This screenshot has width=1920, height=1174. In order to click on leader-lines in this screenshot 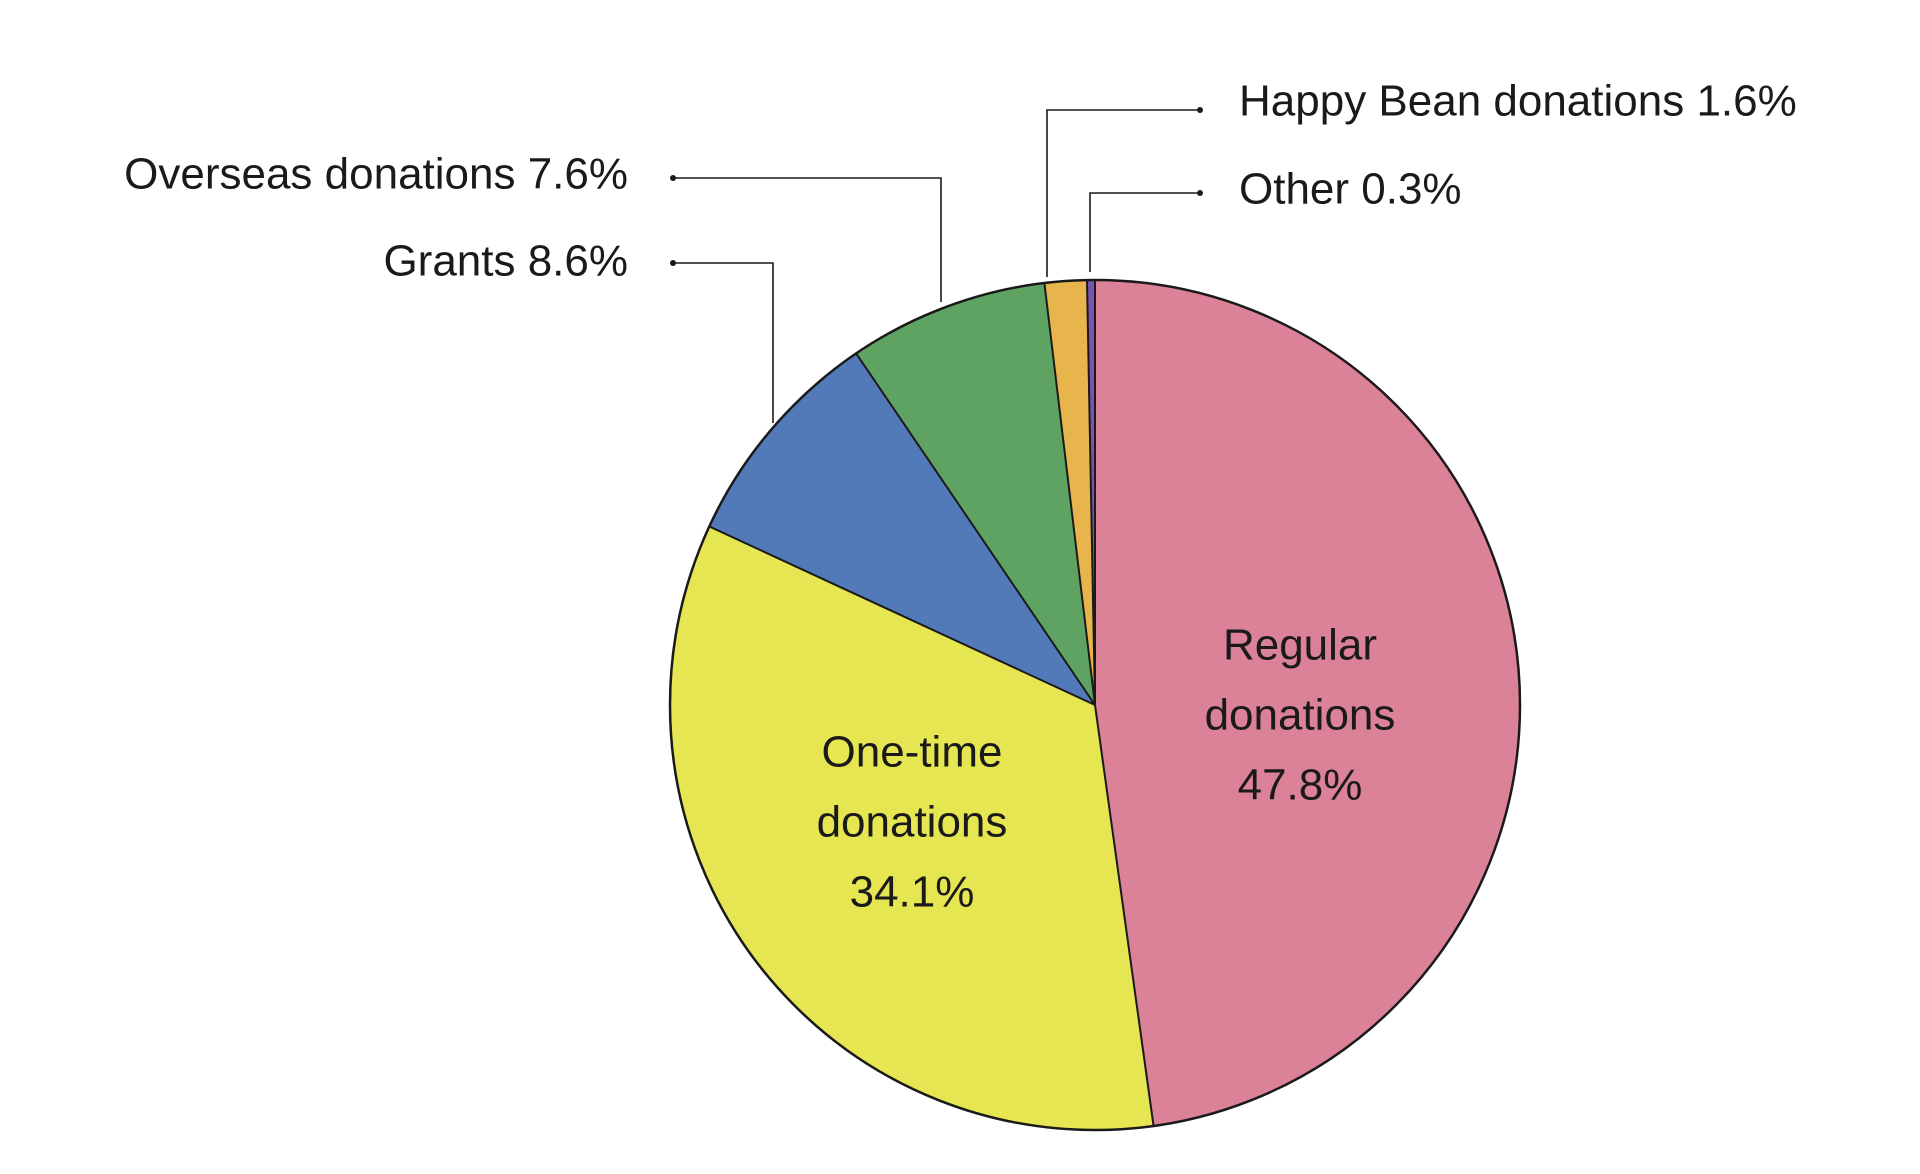, I will do `click(936, 265)`.